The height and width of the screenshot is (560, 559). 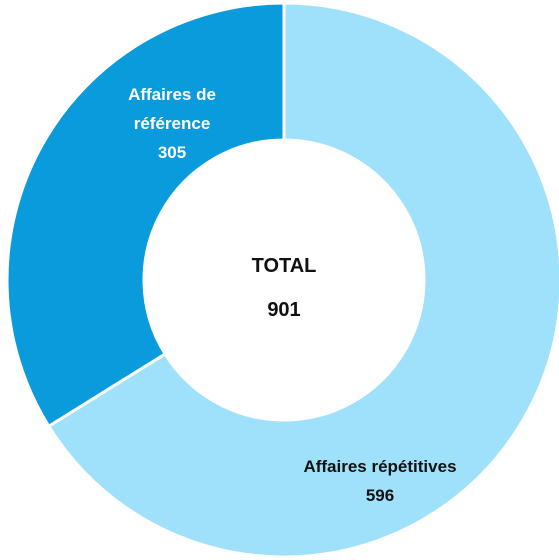 I want to click on category-label: Affaires répétitives, so click(x=380, y=466).